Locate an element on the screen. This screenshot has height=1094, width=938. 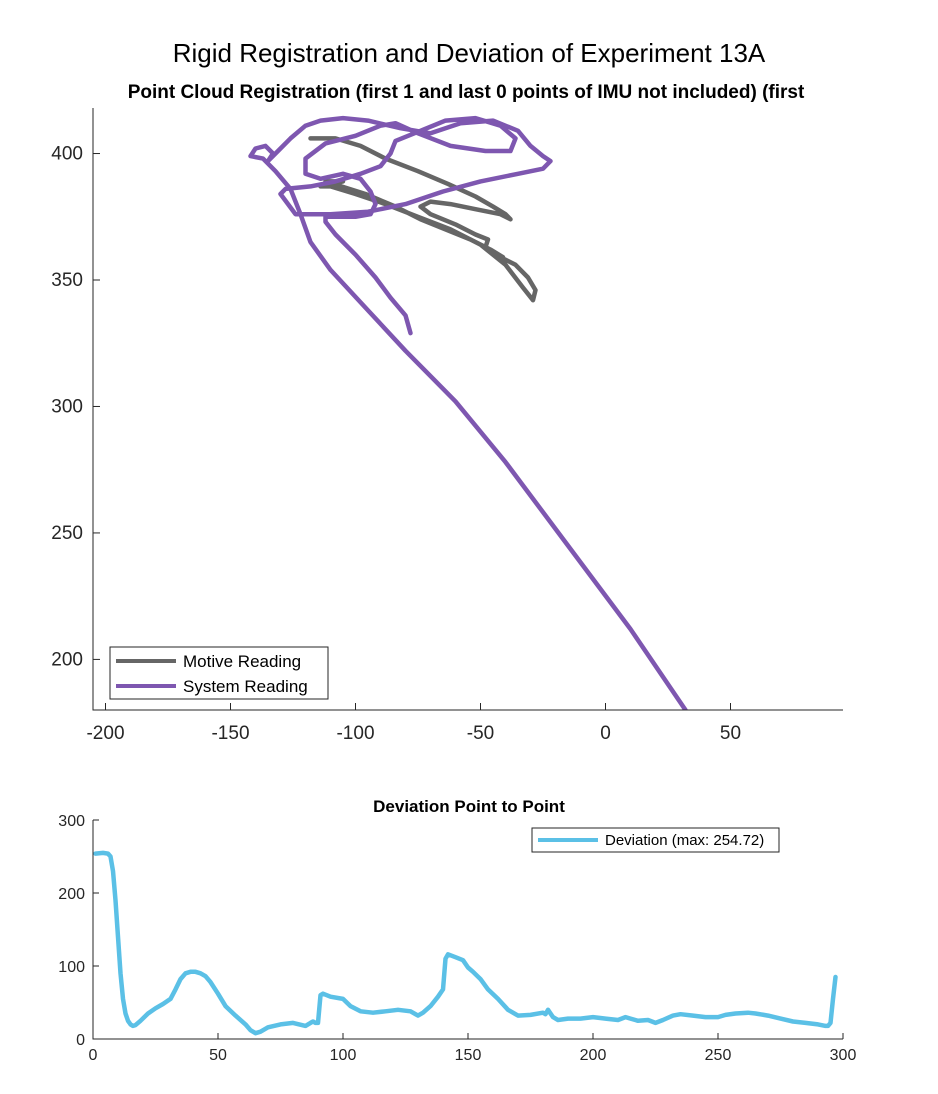
deviation-x-tick-label: 50 is located at coordinates (218, 1055).